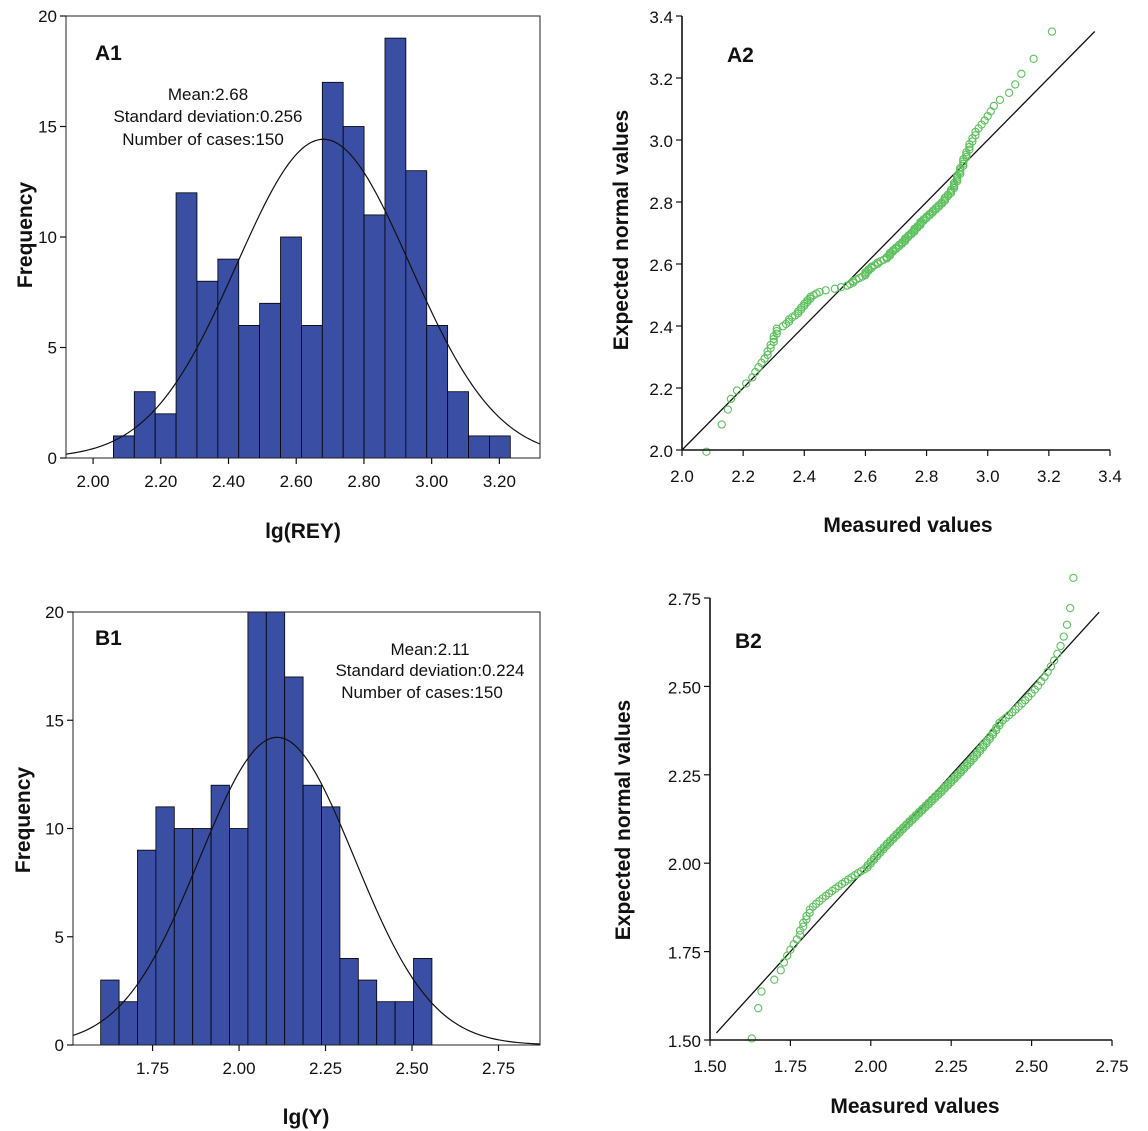 This screenshot has width=1148, height=1131. Describe the element at coordinates (661, 79) in the screenshot. I see `y-tick-label: 3.2` at that location.